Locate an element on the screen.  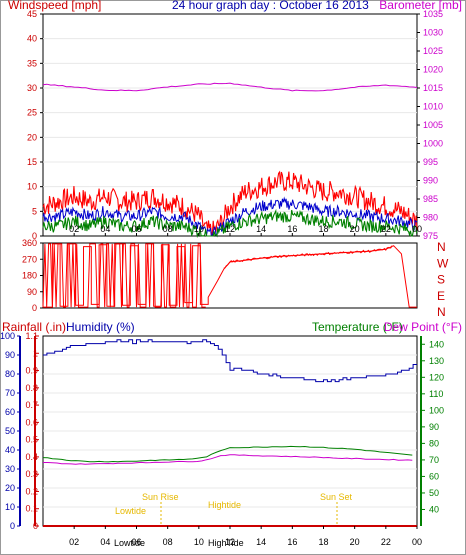
hightide-label: Hightide is located at coordinates (224, 505).